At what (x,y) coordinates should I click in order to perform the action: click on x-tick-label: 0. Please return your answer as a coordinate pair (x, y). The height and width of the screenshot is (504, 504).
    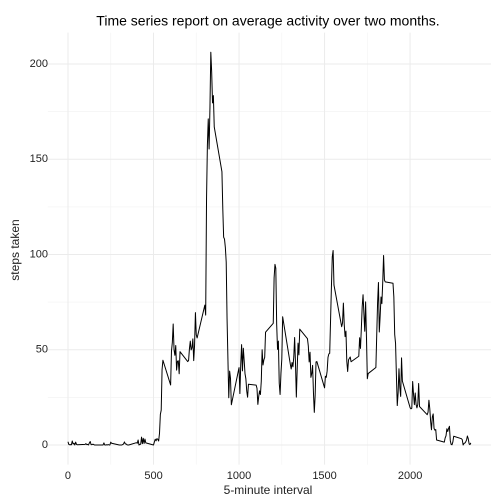
    Looking at the image, I should click on (68, 476).